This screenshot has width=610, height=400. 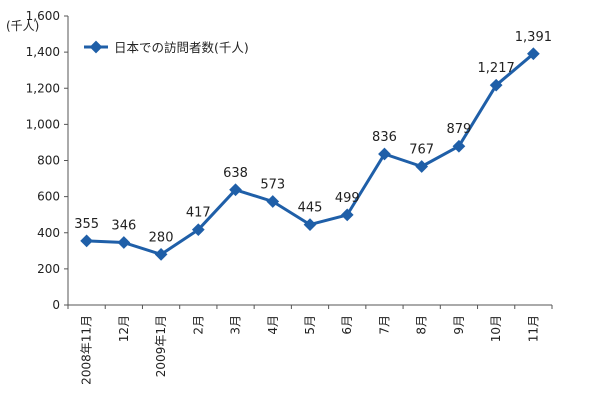 What do you see at coordinates (86, 224) in the screenshot?
I see `data-label: 355` at bounding box center [86, 224].